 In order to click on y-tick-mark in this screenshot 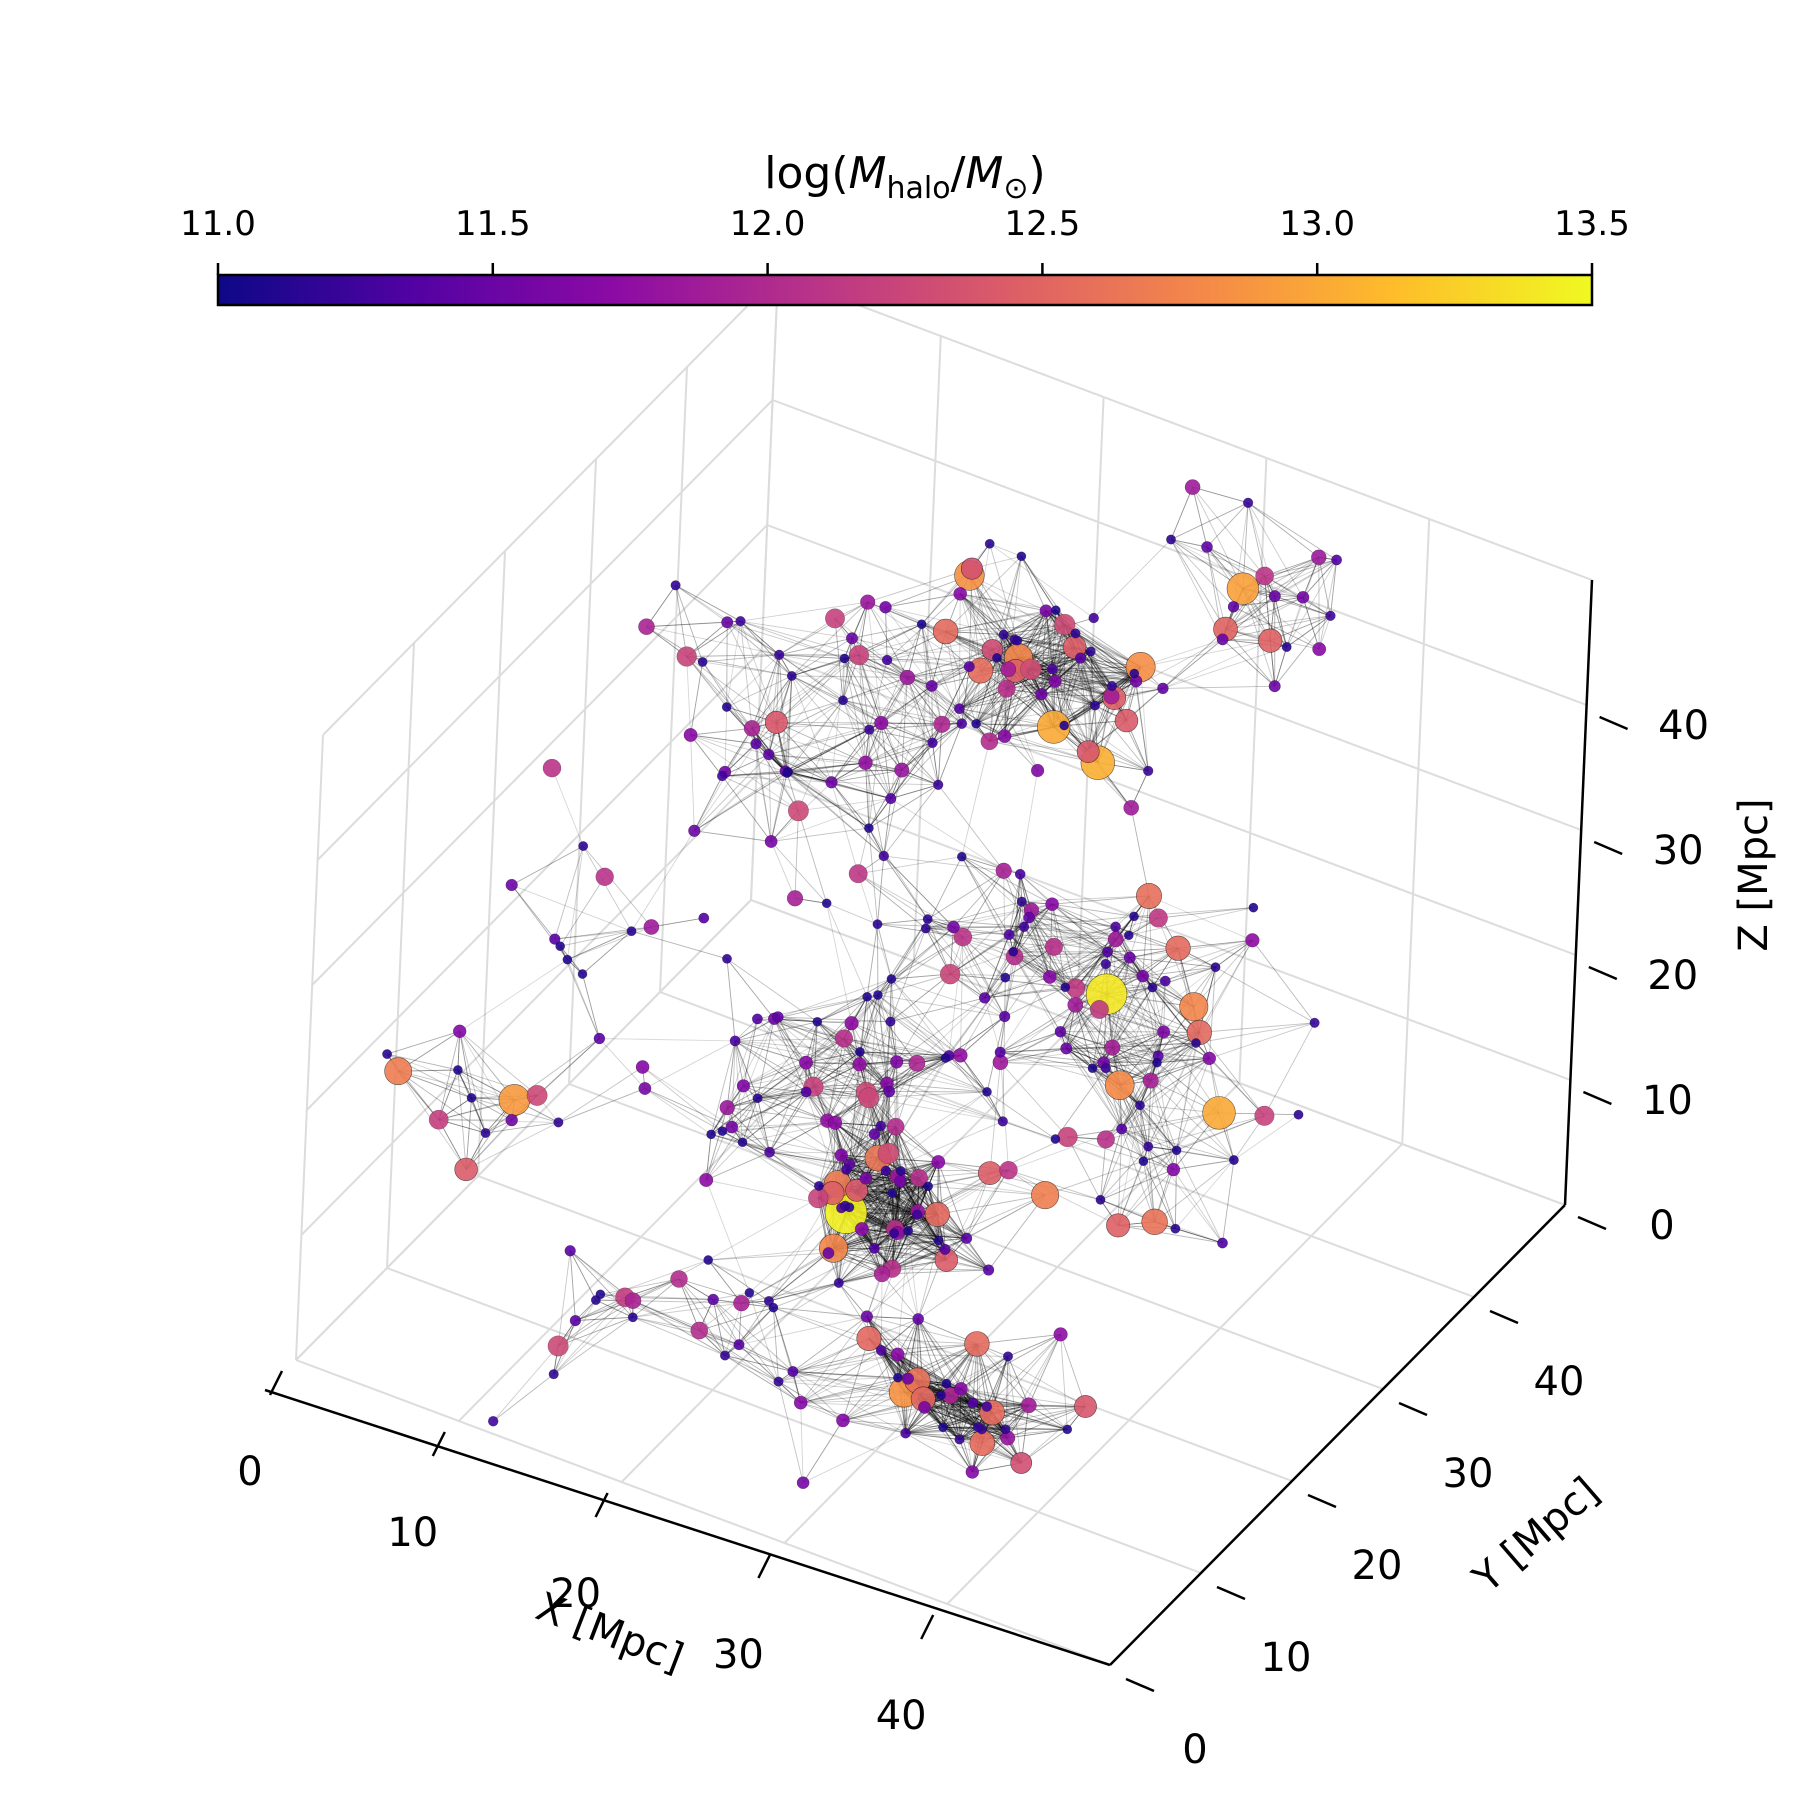, I will do `click(1504, 1317)`.